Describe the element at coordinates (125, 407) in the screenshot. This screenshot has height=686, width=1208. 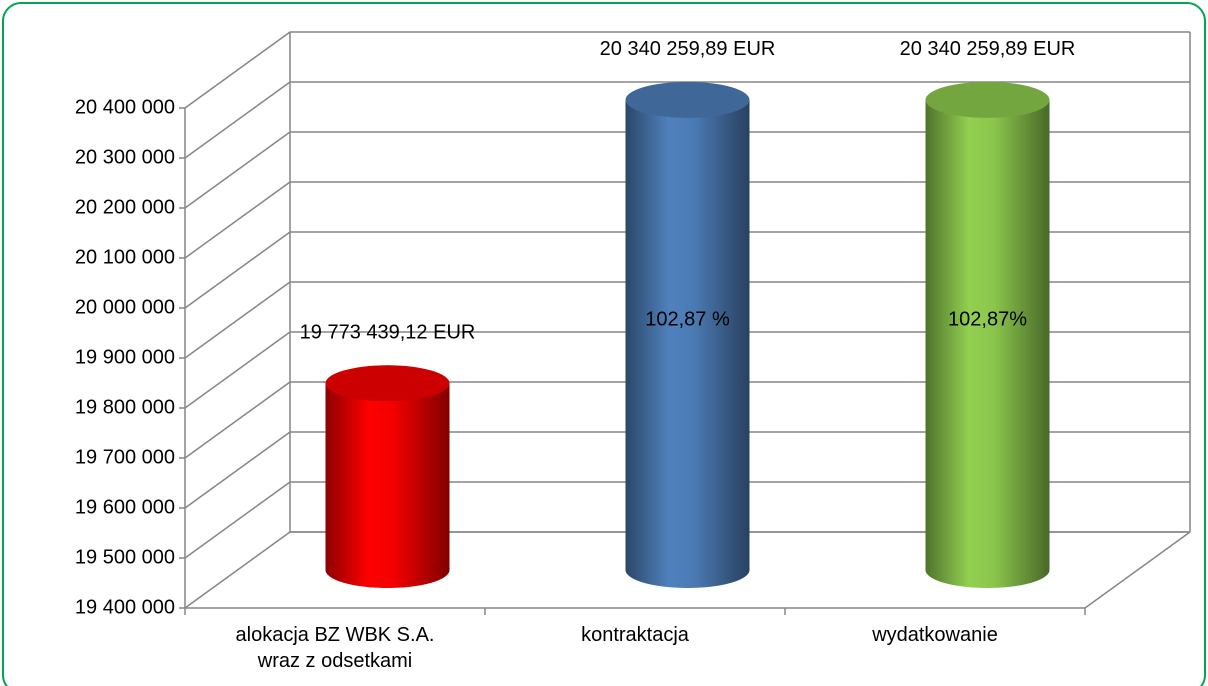
I see `y-tick-label: 19 800 000` at that location.